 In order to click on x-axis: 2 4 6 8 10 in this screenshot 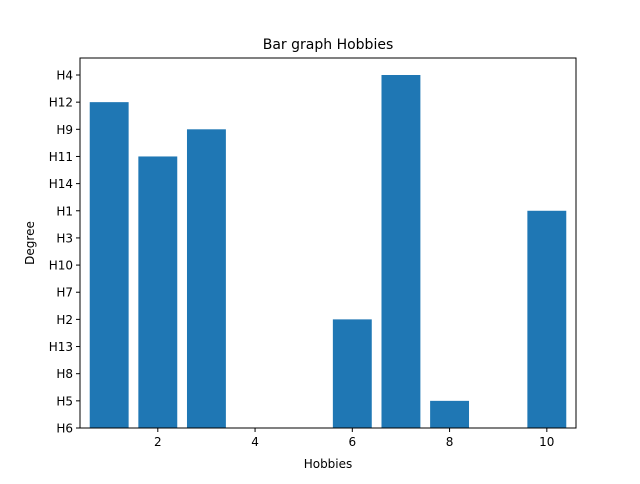, I will do `click(354, 438)`.